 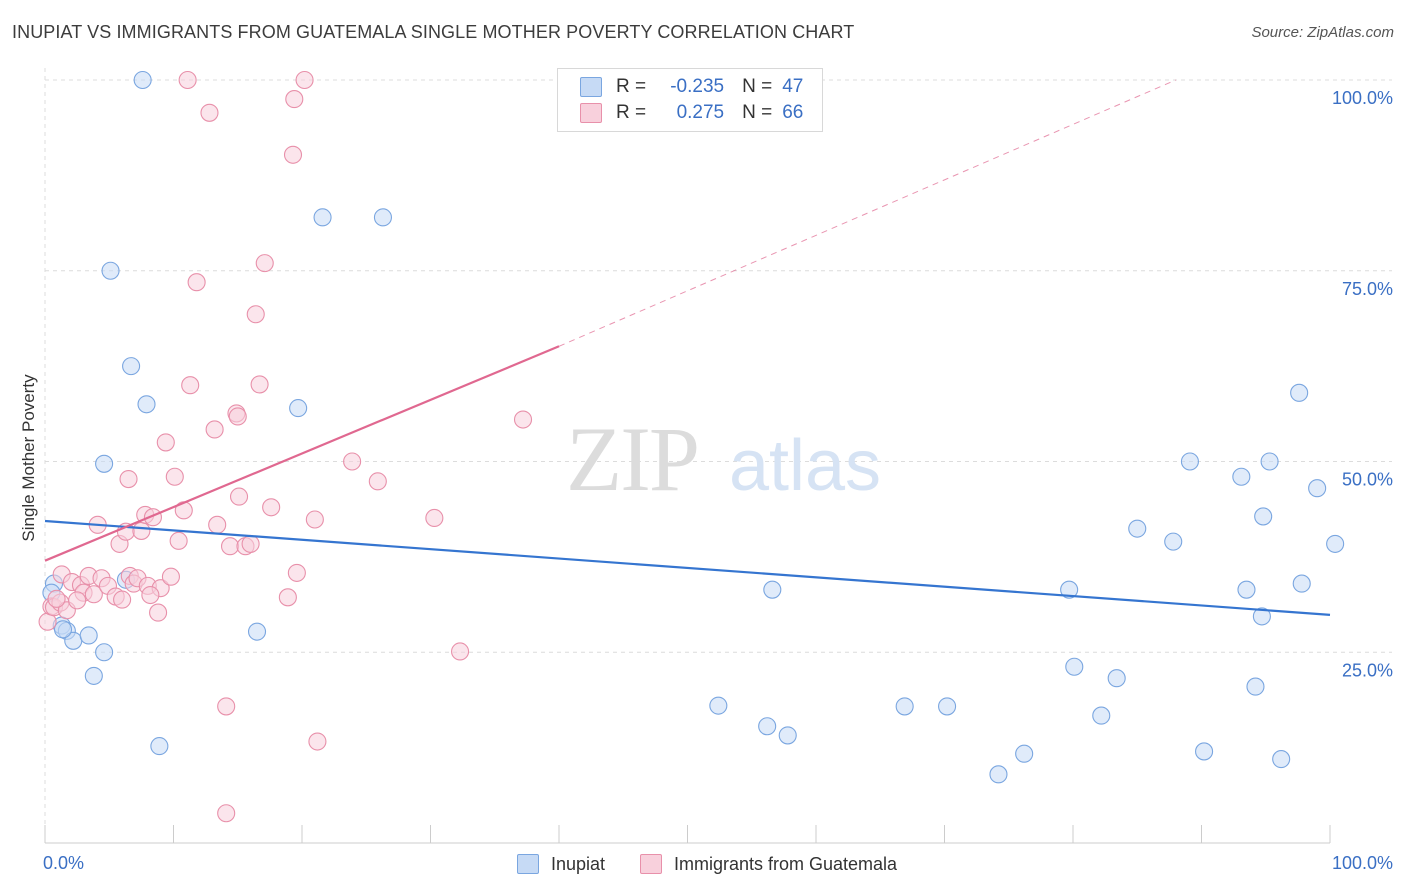 I want to click on legend-n-value: 47, so click(x=793, y=86).